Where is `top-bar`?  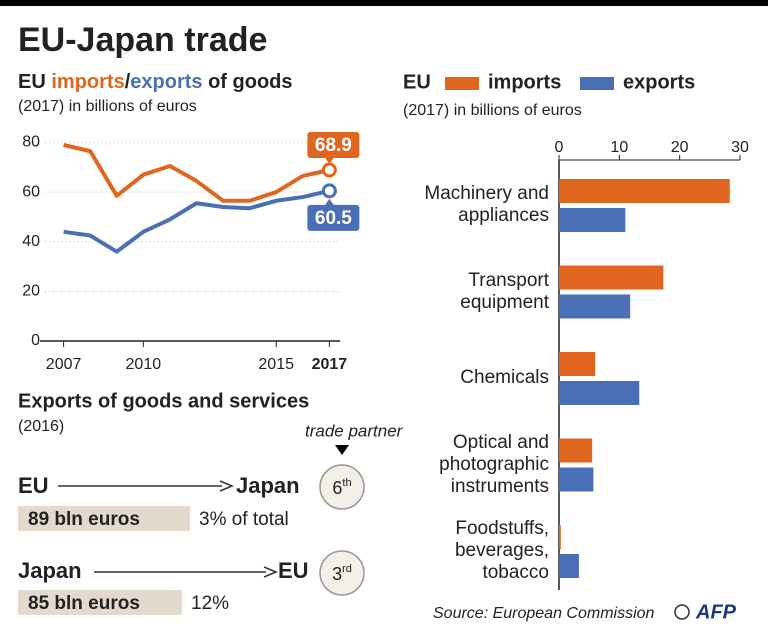 top-bar is located at coordinates (384, 3).